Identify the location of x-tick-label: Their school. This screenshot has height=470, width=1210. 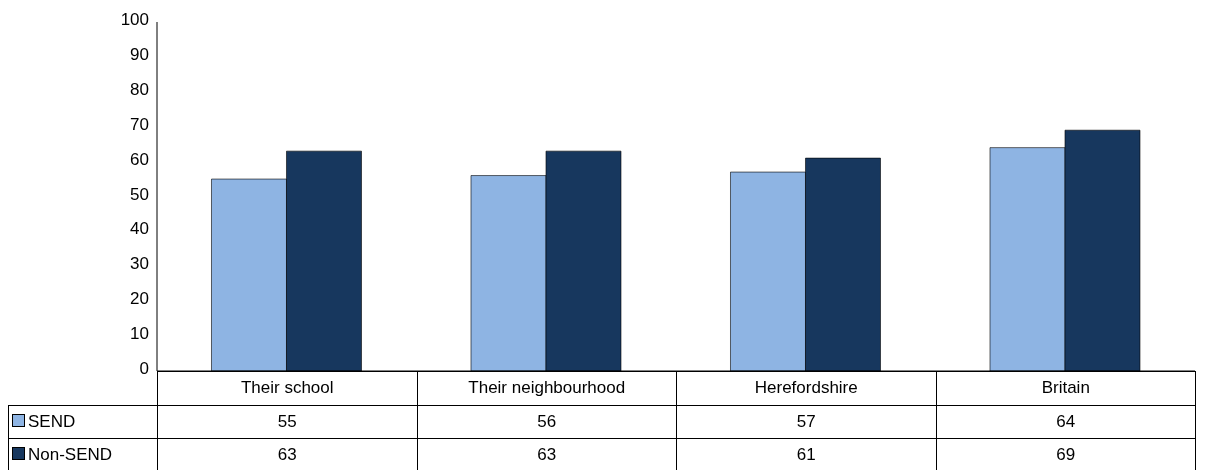
(287, 388).